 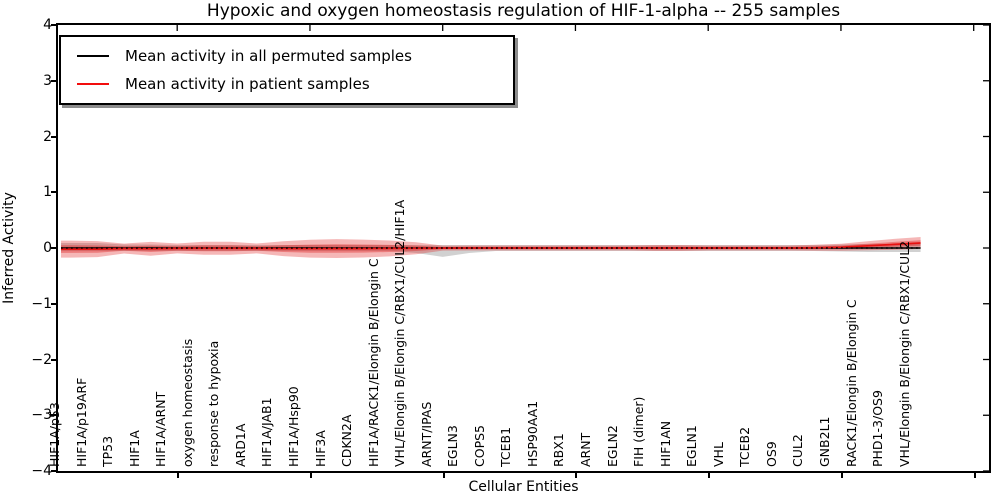 I want to click on y-tick-label: 3, so click(x=47, y=80).